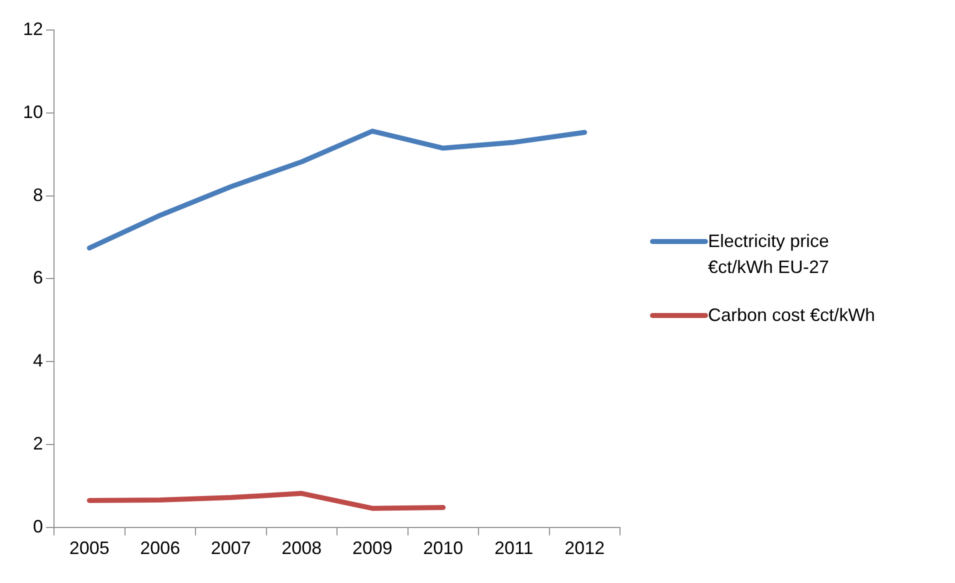 Image resolution: width=955 pixels, height=583 pixels. Describe the element at coordinates (514, 548) in the screenshot. I see `x-tick-label: 2011` at that location.